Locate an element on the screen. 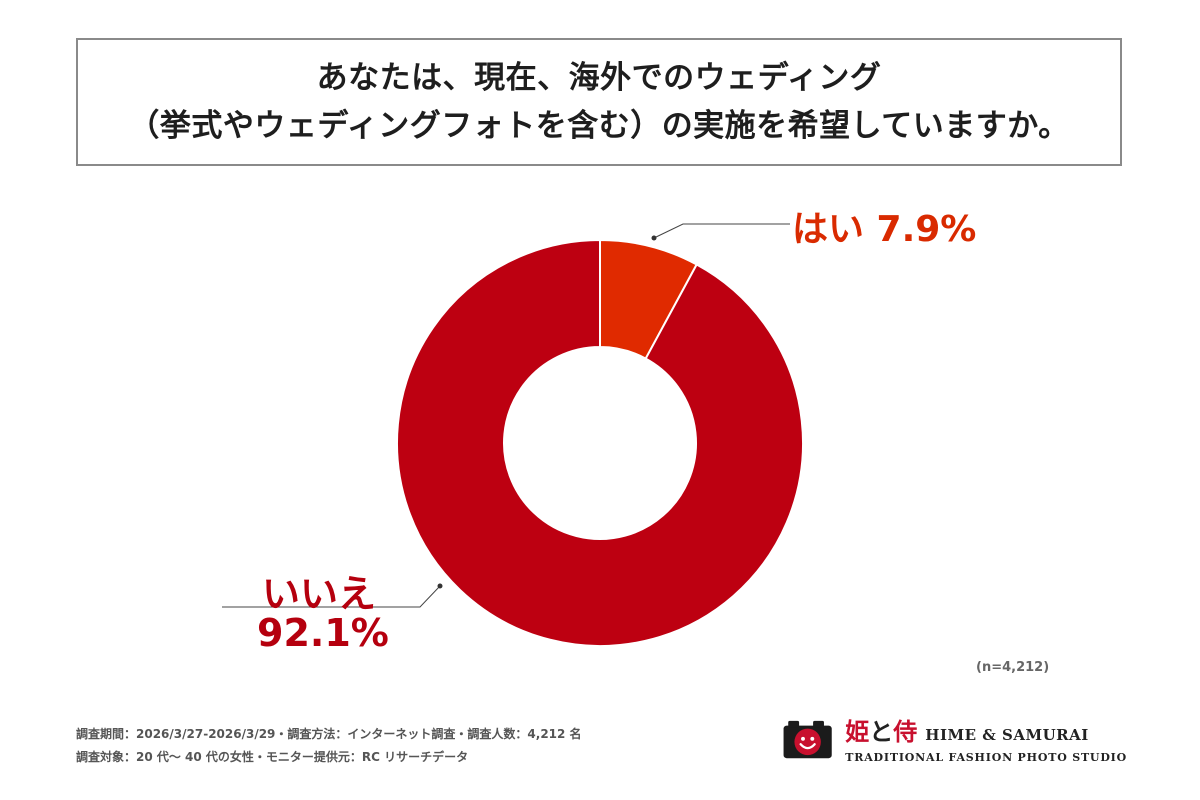 Image resolution: width=1200 pixels, height=800 pixels. label-no-value: 92.1% is located at coordinates (323, 633).